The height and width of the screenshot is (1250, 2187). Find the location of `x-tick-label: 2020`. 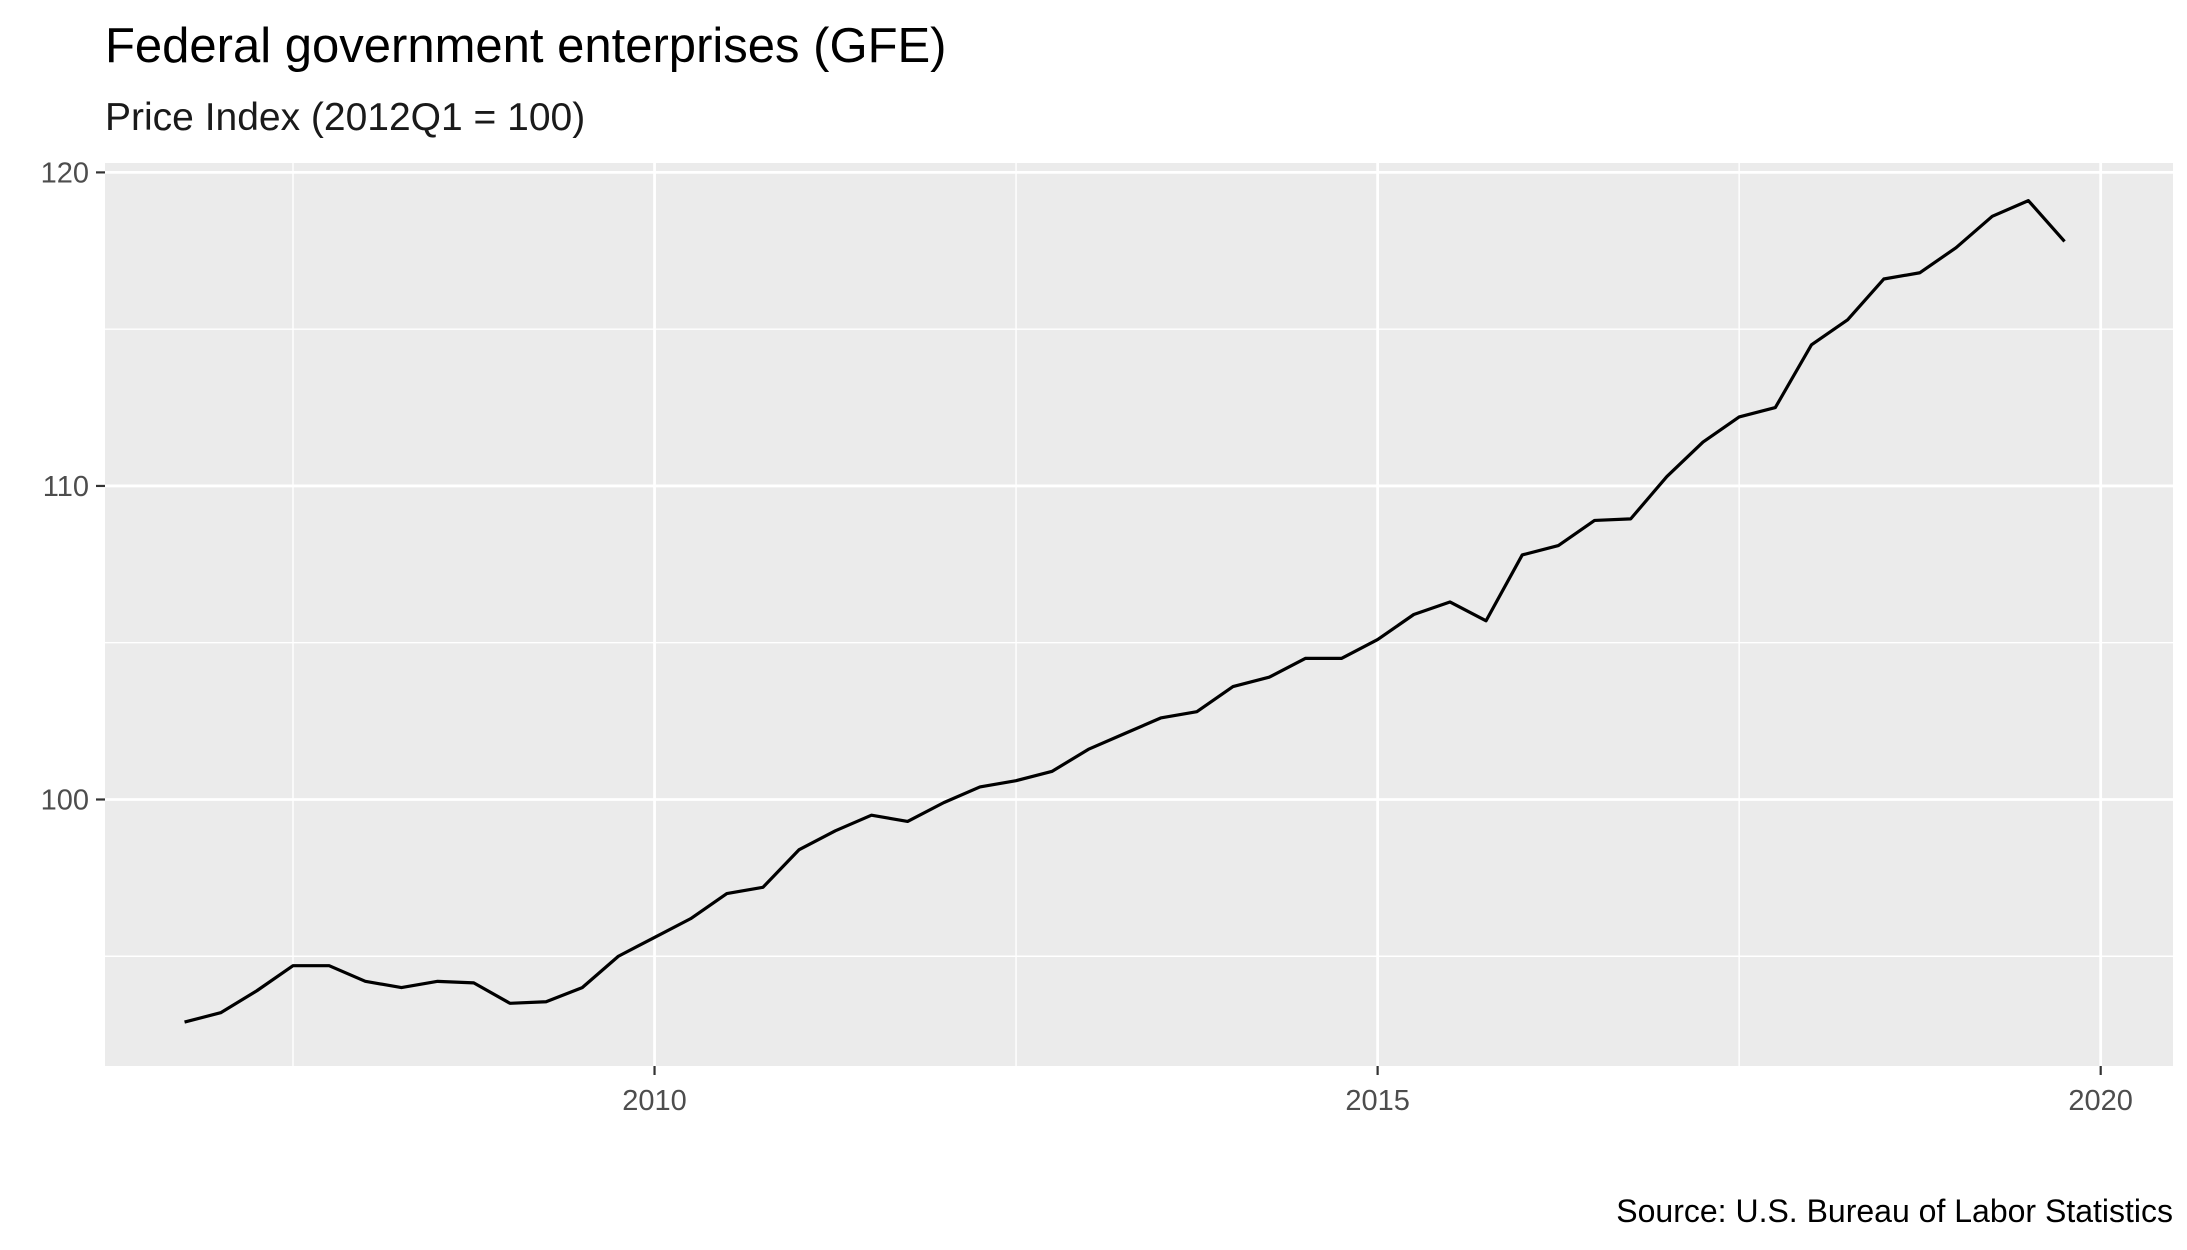

x-tick-label: 2020 is located at coordinates (2100, 1101).